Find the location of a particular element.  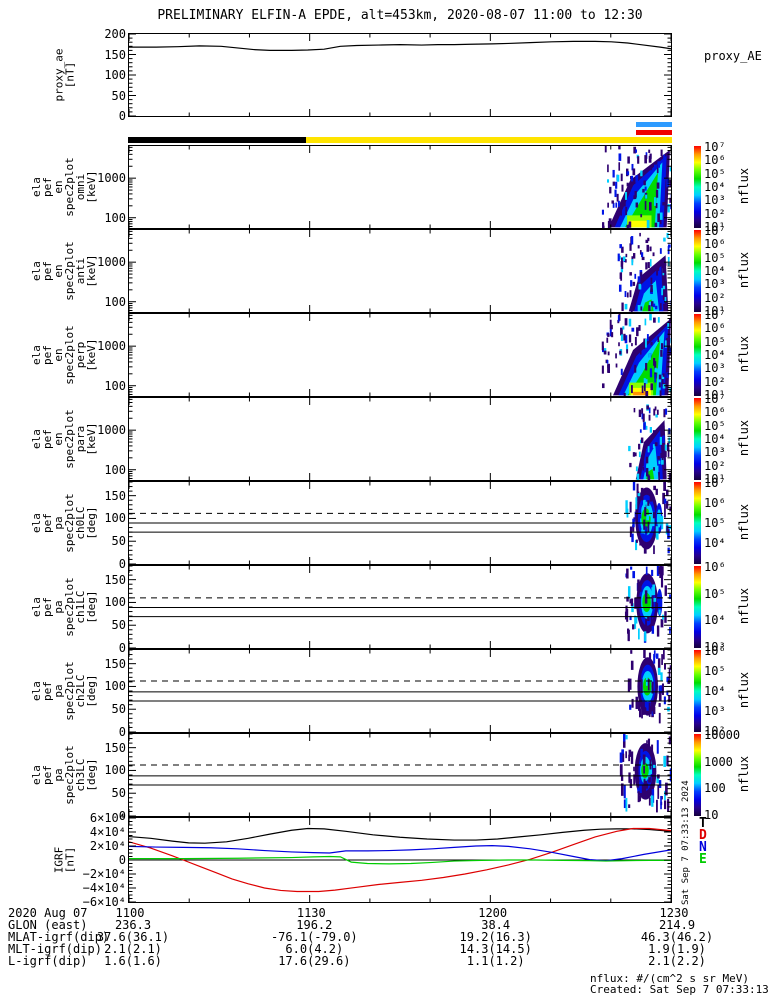

row-value-1-3: 214.9 is located at coordinates (677, 925).